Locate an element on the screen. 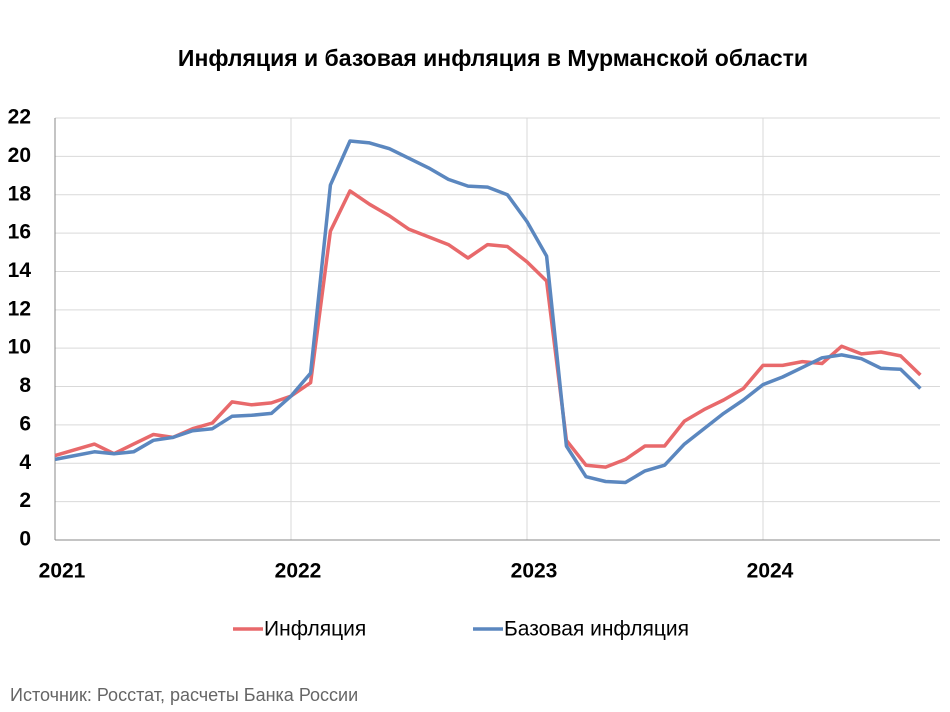 This screenshot has height=712, width=950. source-note: Источник: Росстат, расчеты Банка России is located at coordinates (184, 695).